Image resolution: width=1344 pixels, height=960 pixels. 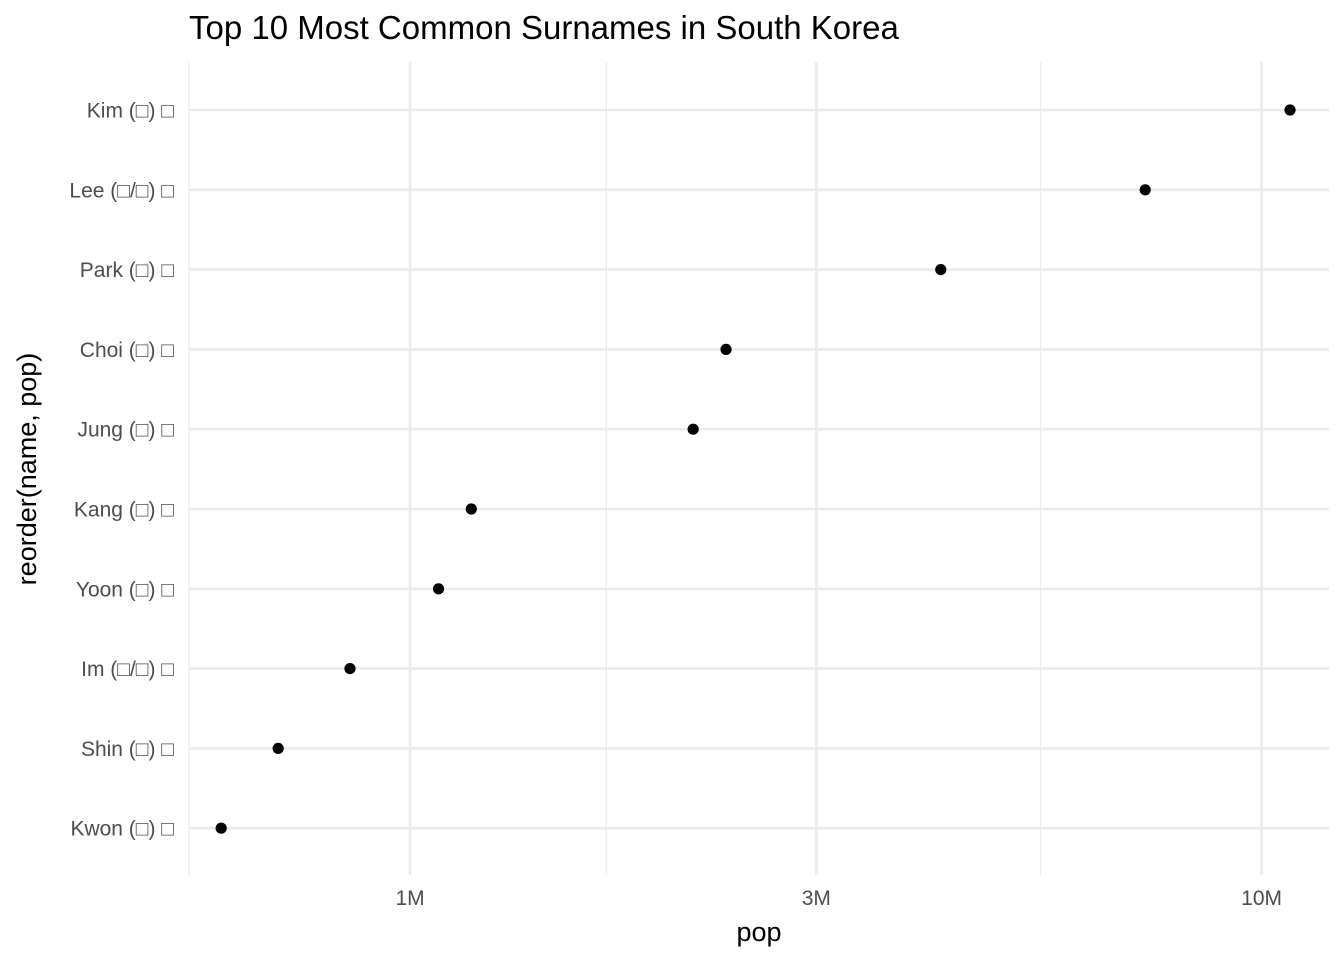 What do you see at coordinates (122, 829) in the screenshot?
I see `y-tick-label: Kwon (□) □` at bounding box center [122, 829].